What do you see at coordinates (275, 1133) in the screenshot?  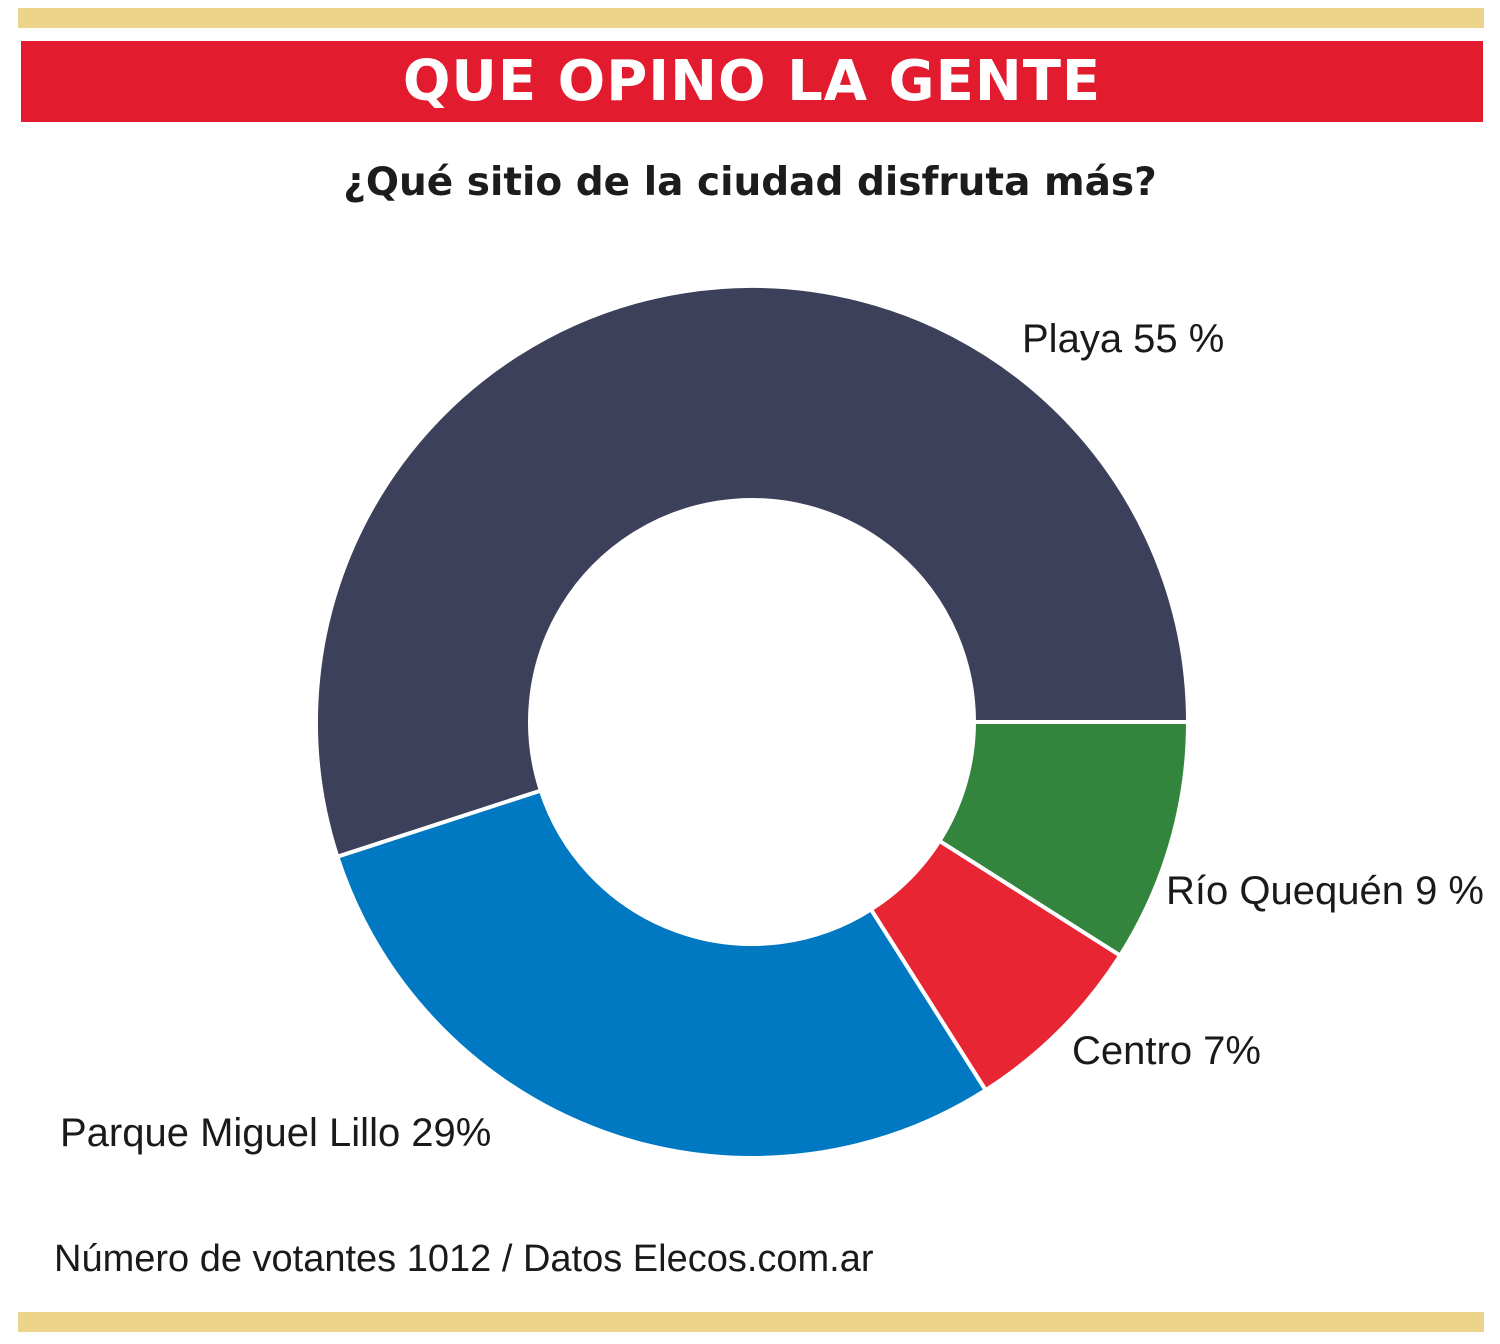 I see `slice-label-parque-miguel-lillo: Parque Miguel Lillo 29%` at bounding box center [275, 1133].